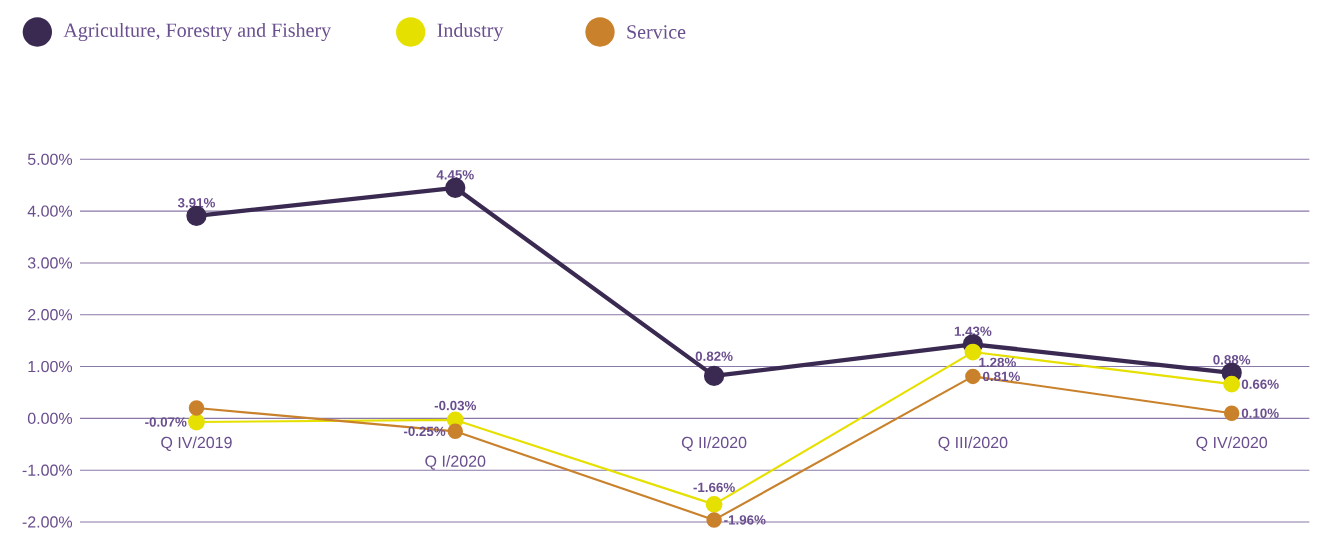  I want to click on y-tick-label: 5.00%, so click(50, 159).